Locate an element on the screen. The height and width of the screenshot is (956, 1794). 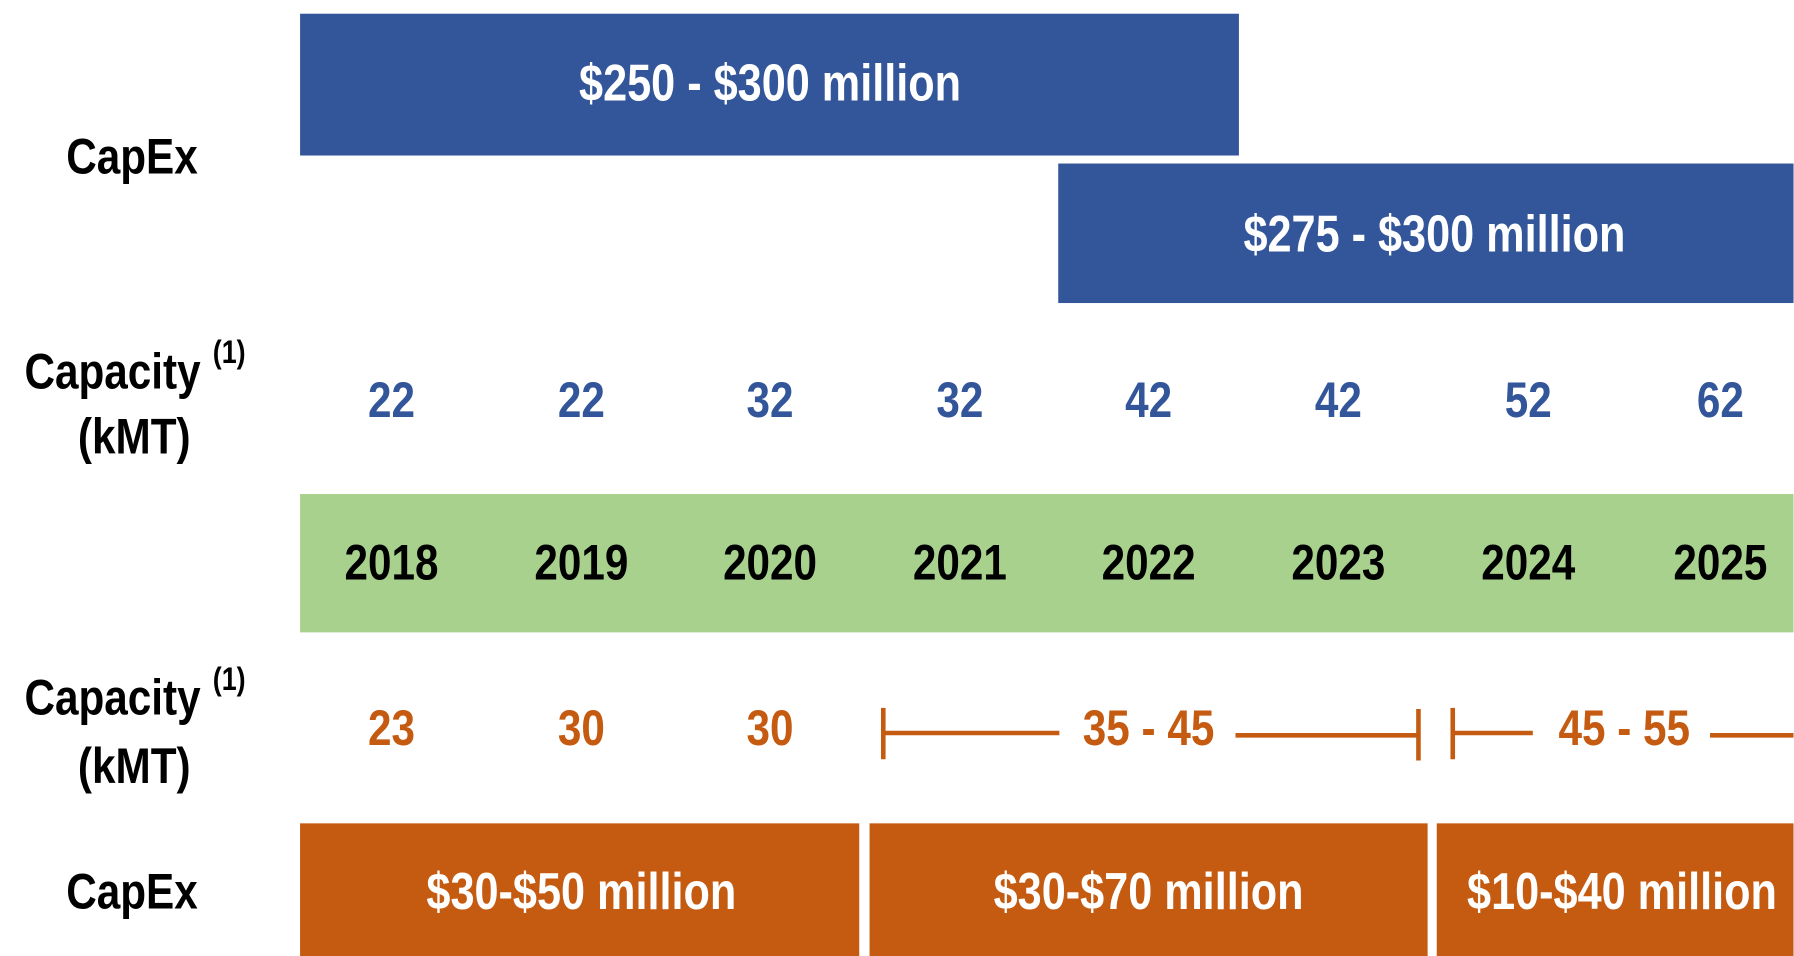
capacity-value: 62 is located at coordinates (1720, 399).